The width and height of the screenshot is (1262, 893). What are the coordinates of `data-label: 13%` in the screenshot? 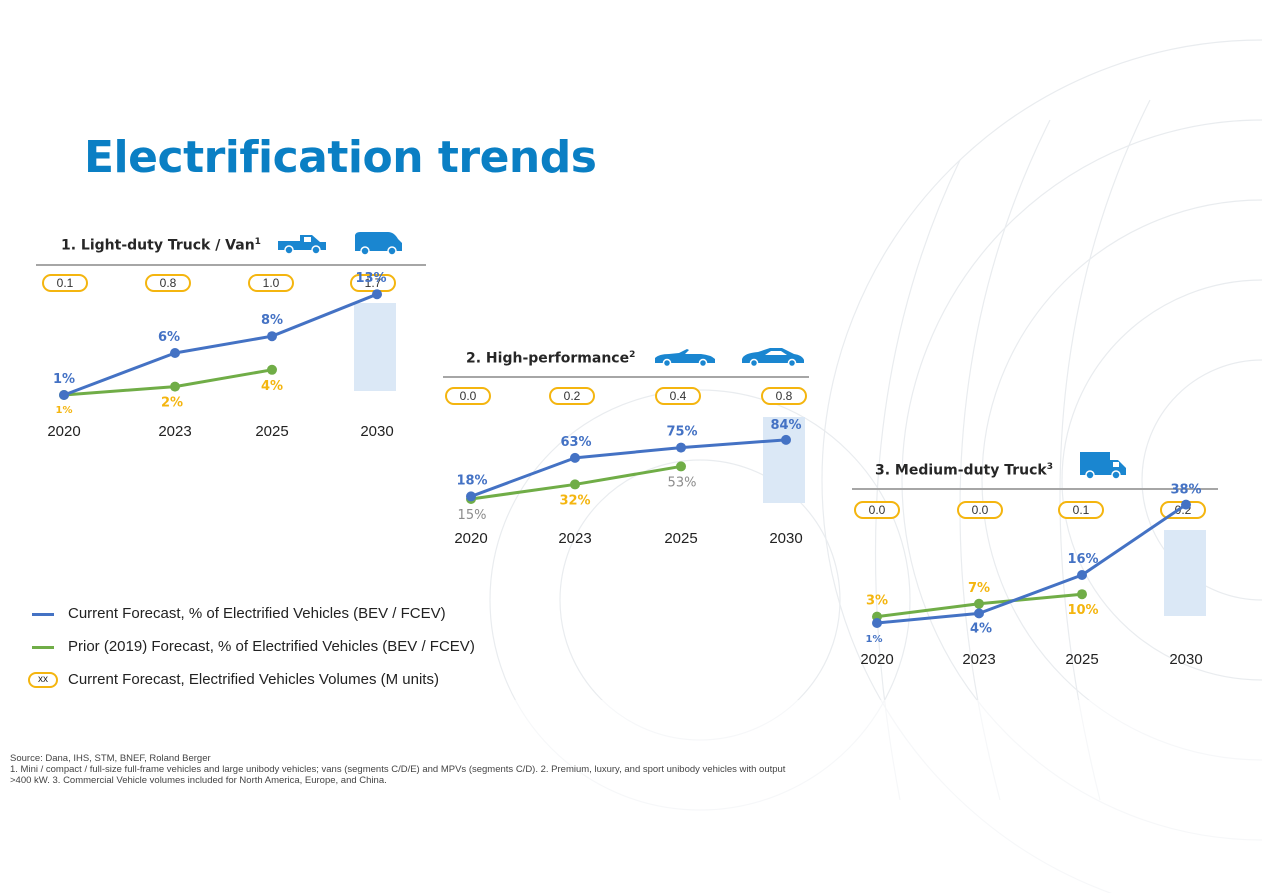 It's located at (370, 278).